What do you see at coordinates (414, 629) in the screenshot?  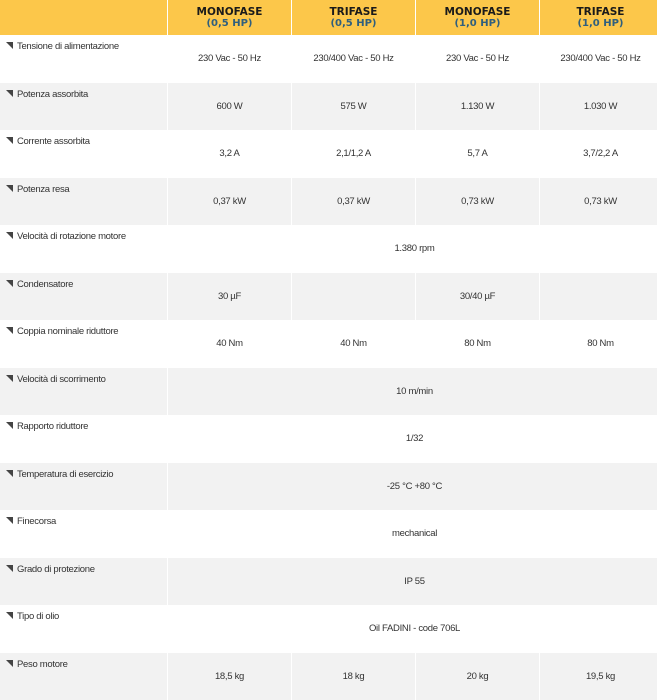 I see `merged-value-cell: Oil FADINI - code 706L` at bounding box center [414, 629].